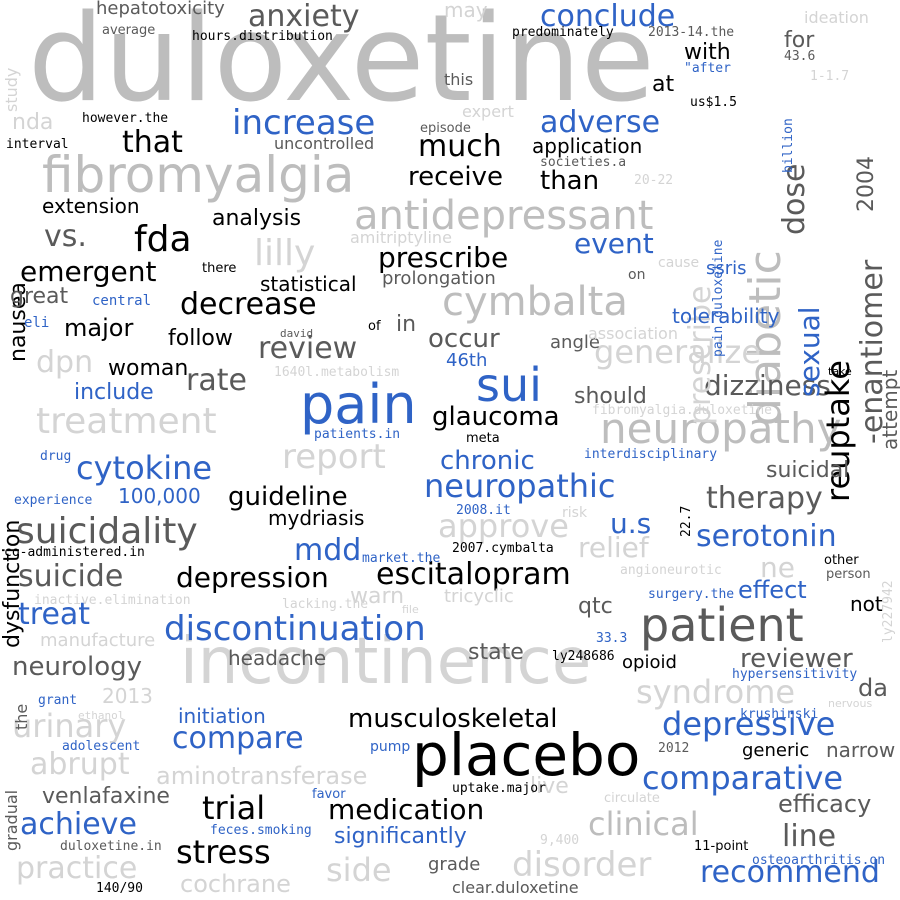 The width and height of the screenshot is (900, 900). Describe the element at coordinates (262, 776) in the screenshot. I see `word: aminotransferase` at that location.